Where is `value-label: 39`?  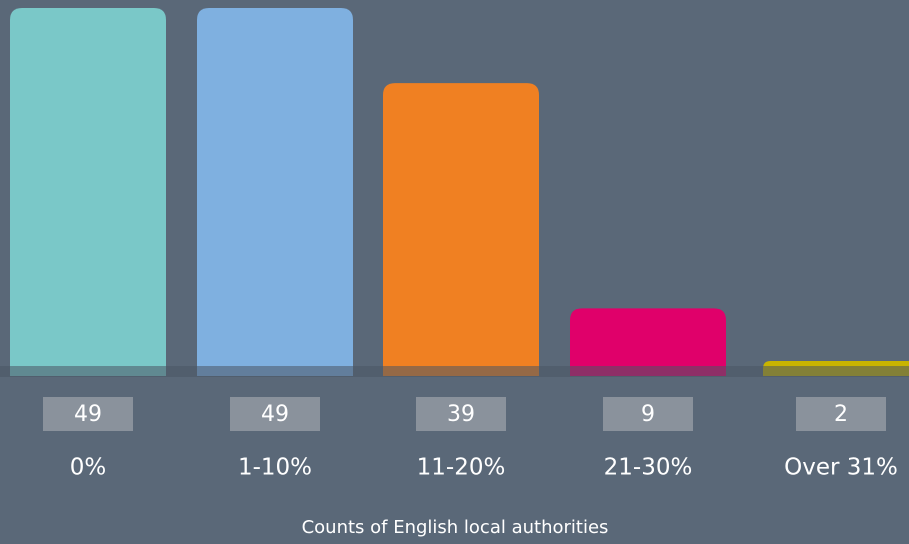
value-label: 39 is located at coordinates (461, 414).